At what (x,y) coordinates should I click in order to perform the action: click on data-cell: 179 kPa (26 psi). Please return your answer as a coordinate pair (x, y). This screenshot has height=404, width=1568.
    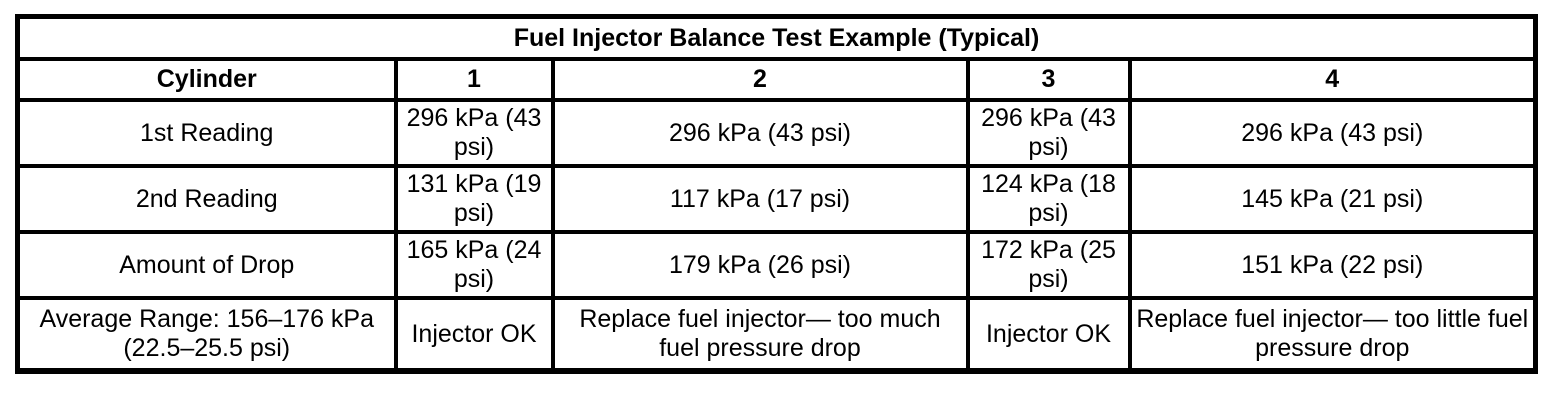
    Looking at the image, I should click on (760, 265).